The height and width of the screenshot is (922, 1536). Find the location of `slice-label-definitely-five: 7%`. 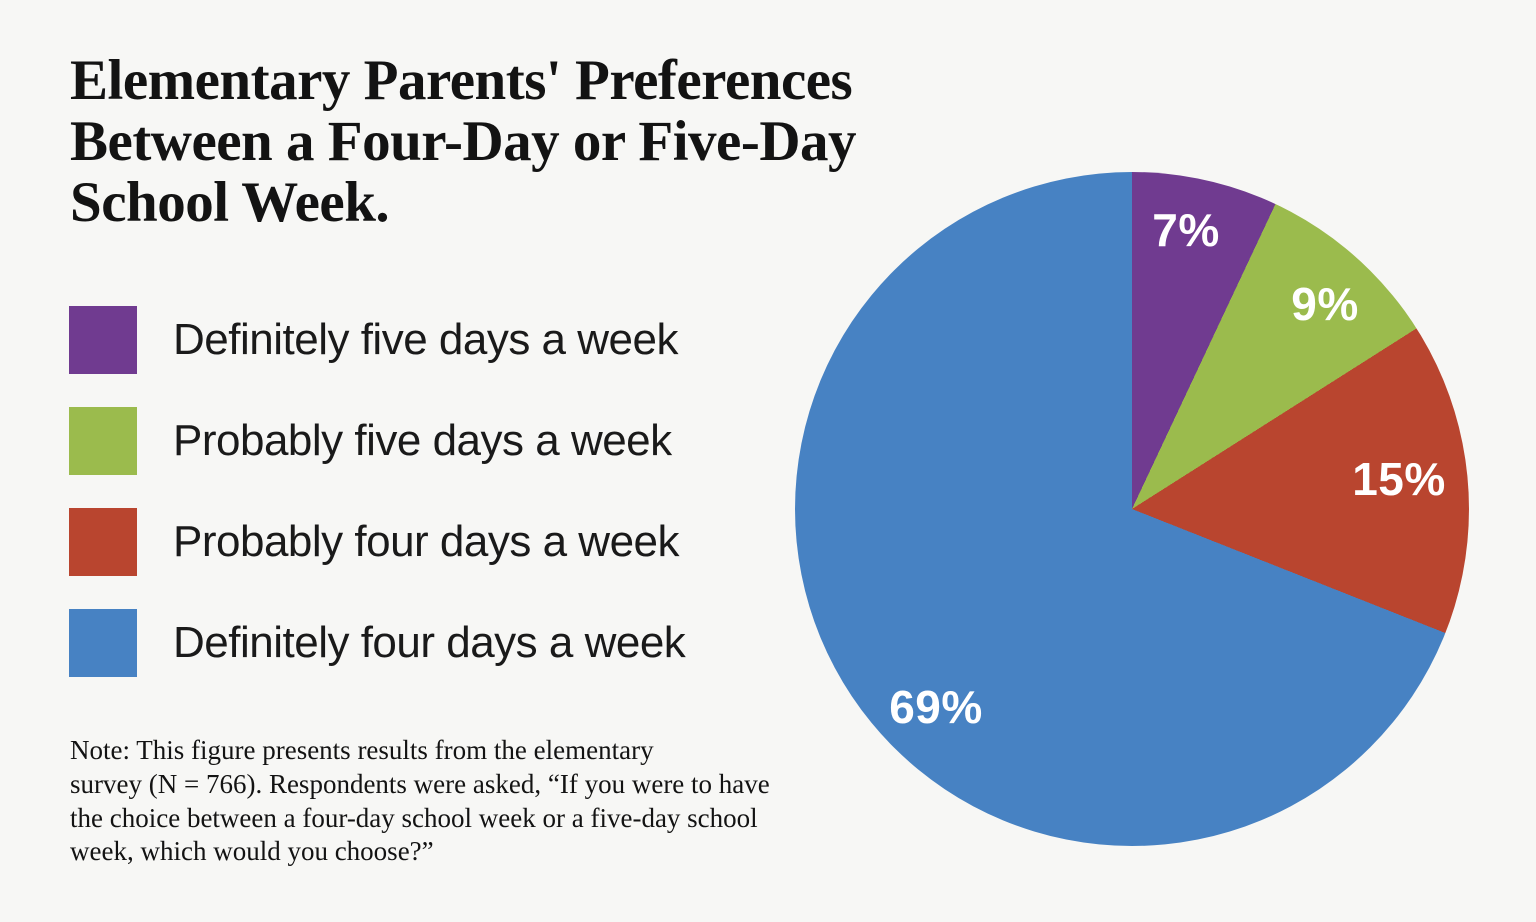

slice-label-definitely-five: 7% is located at coordinates (1186, 230).